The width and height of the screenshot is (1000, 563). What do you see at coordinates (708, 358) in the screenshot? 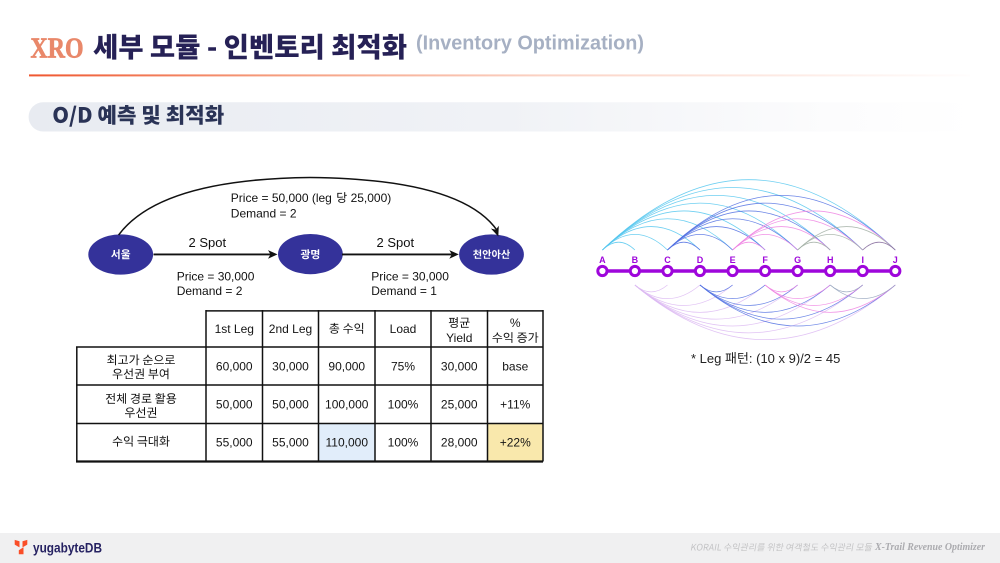
I see `svg-text: * Leg` at bounding box center [708, 358].